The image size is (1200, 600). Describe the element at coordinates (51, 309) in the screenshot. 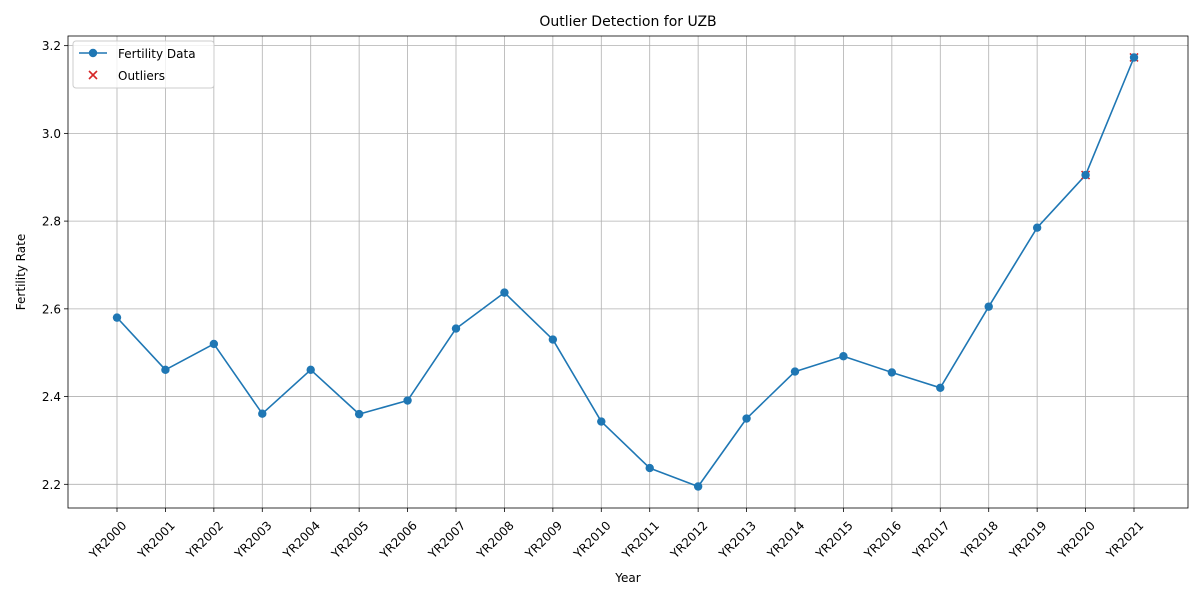

I see `y-tick-label: 2.6` at that location.